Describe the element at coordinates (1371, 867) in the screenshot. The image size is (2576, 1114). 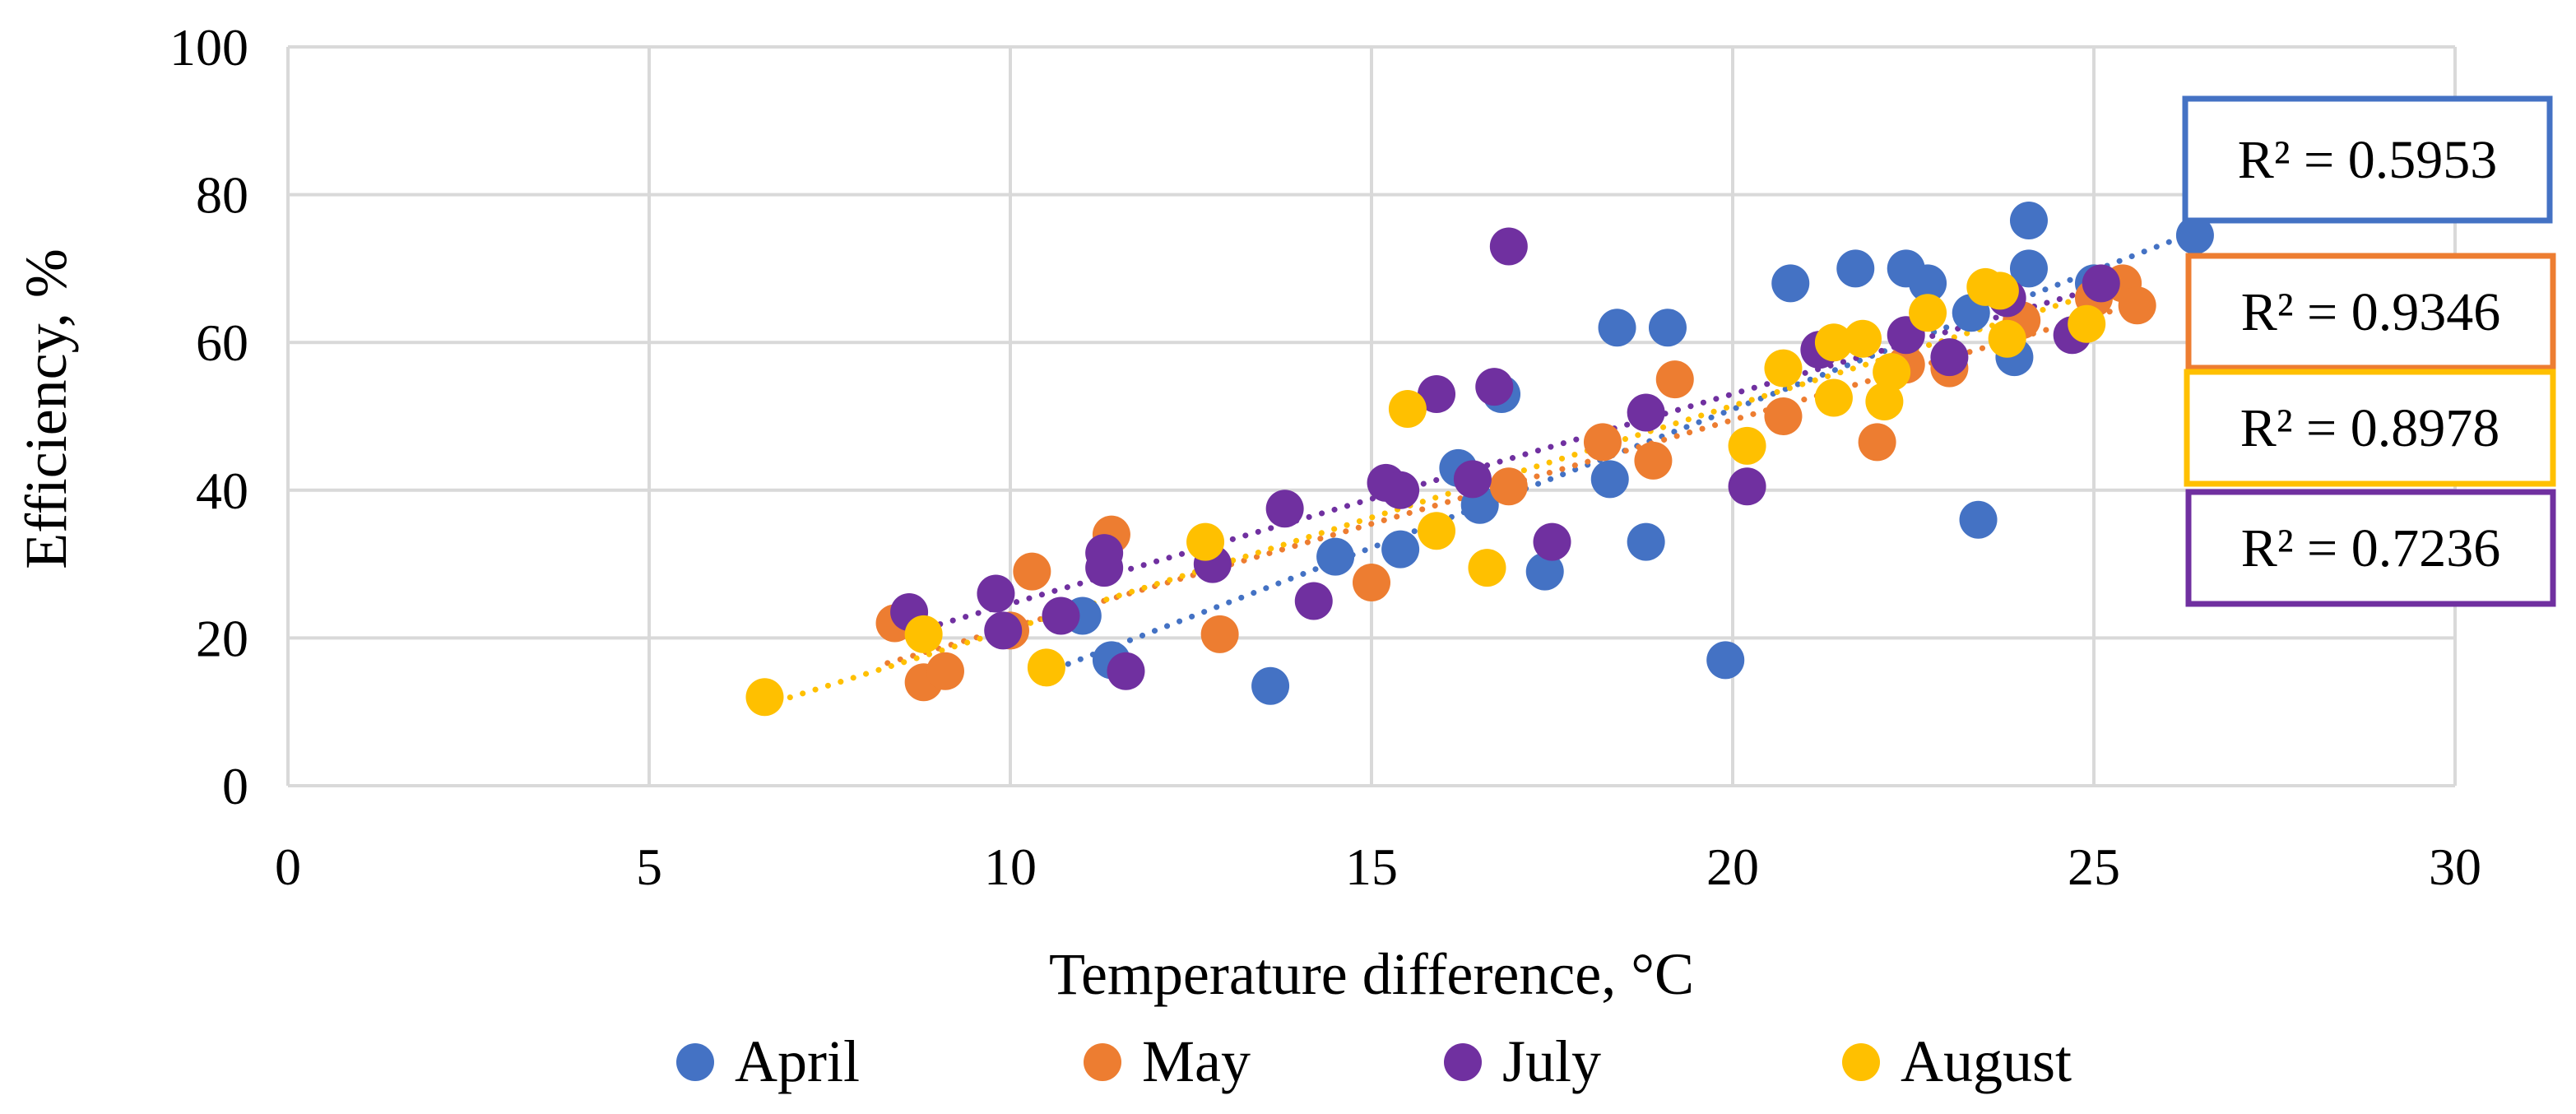
I see `x-tick-label: 15` at that location.